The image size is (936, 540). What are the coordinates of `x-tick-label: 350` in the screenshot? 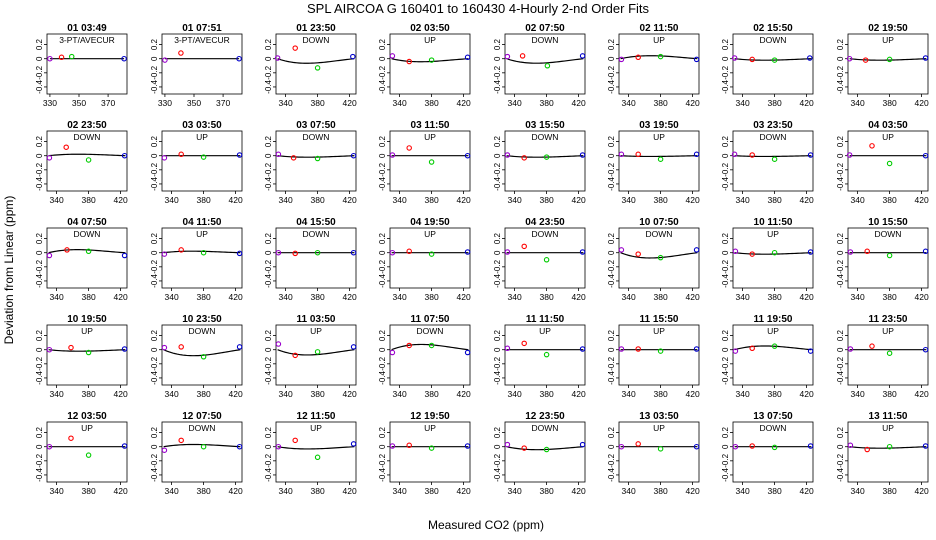 It's located at (79, 103).